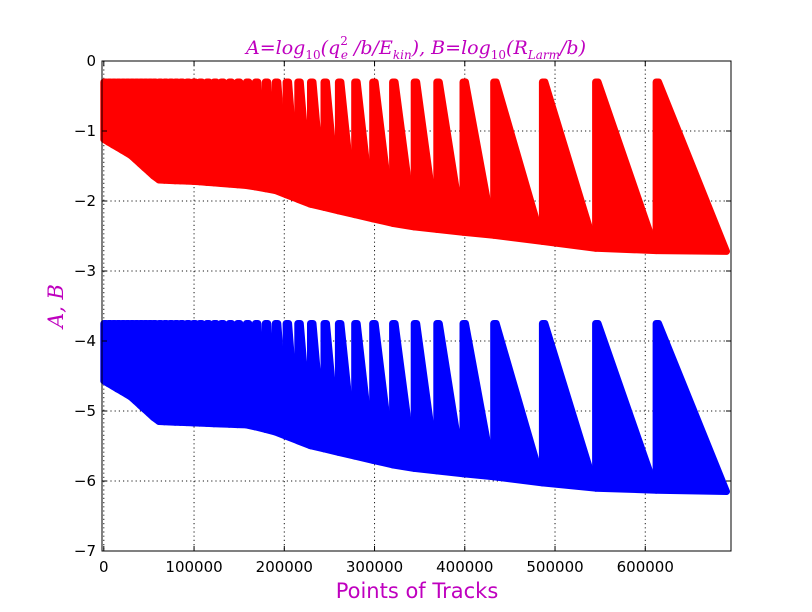 This screenshot has height=612, width=812. Describe the element at coordinates (193, 567) in the screenshot. I see `x-tick-label: 100000` at that location.